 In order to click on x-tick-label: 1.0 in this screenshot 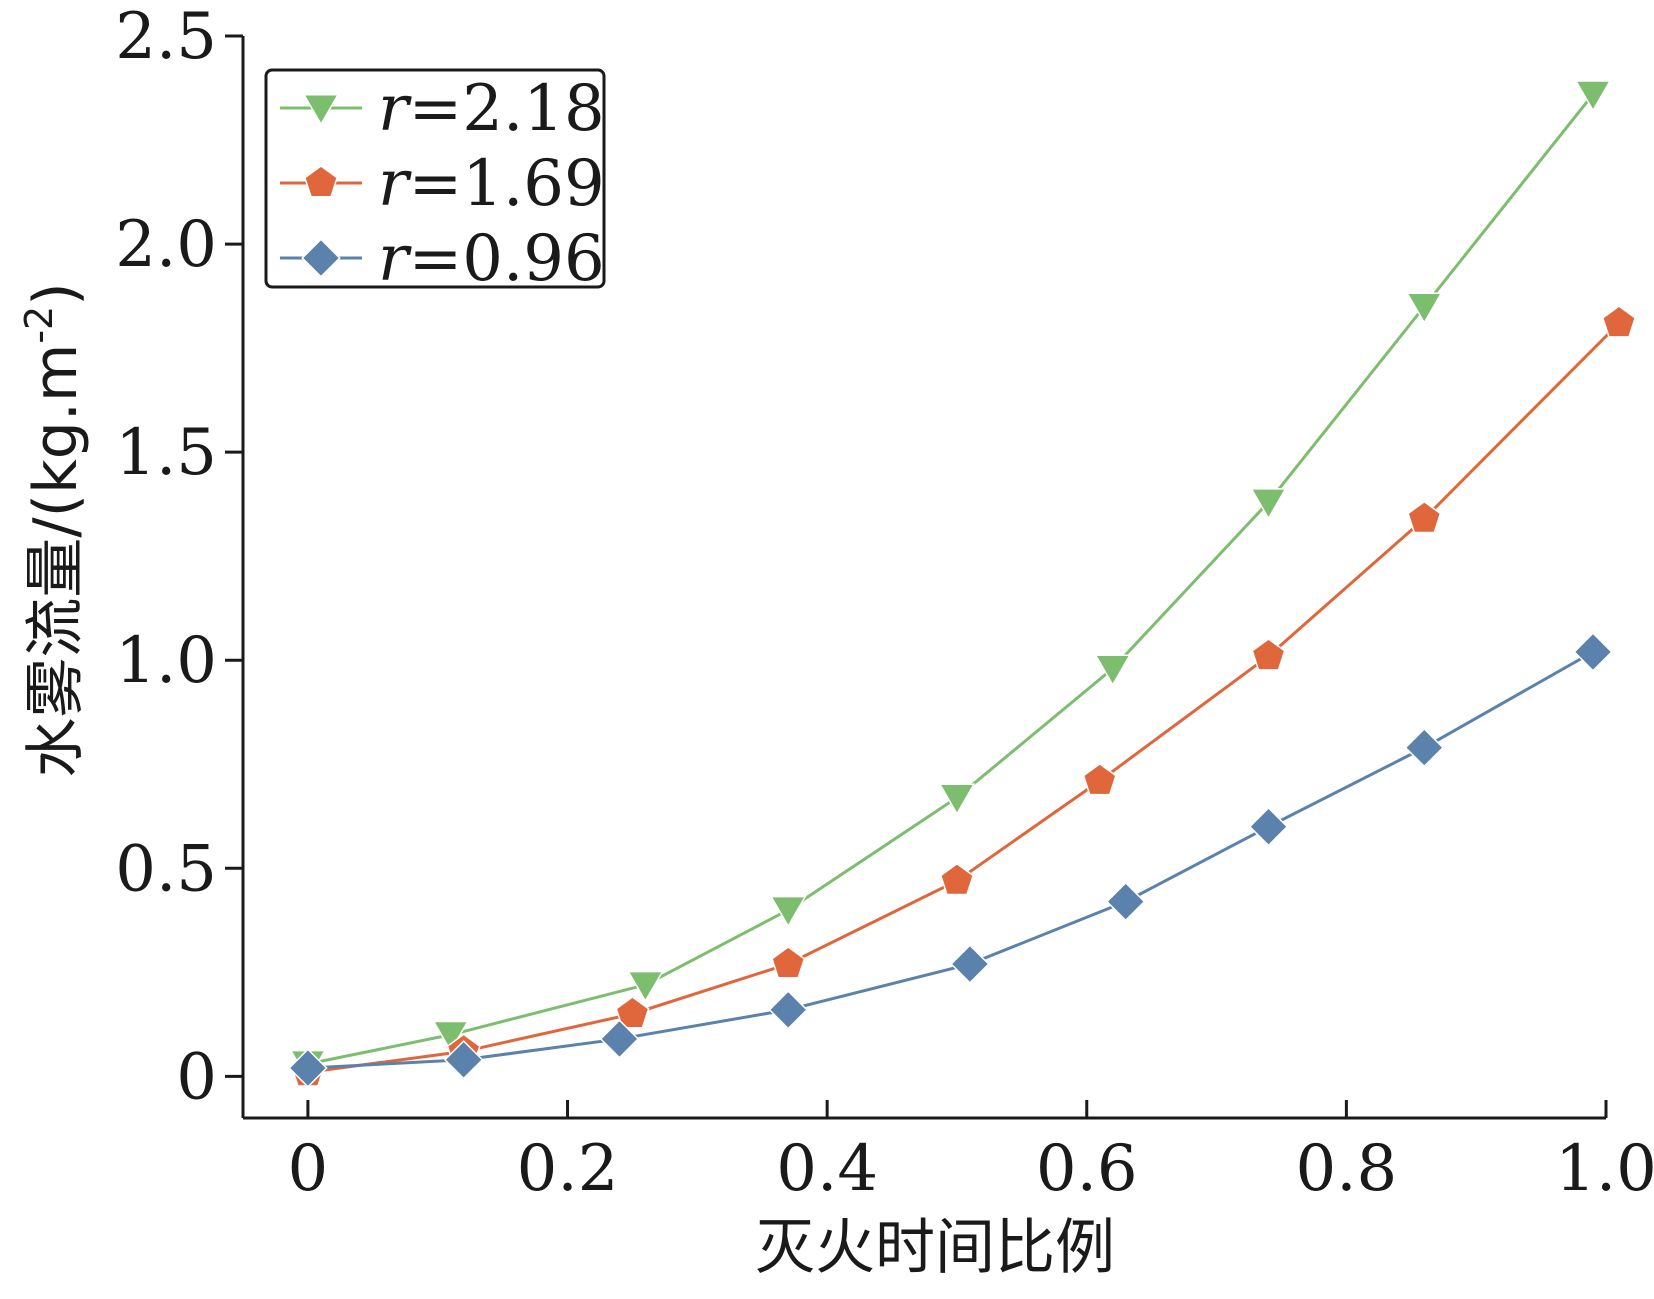, I will do `click(1604, 1169)`.